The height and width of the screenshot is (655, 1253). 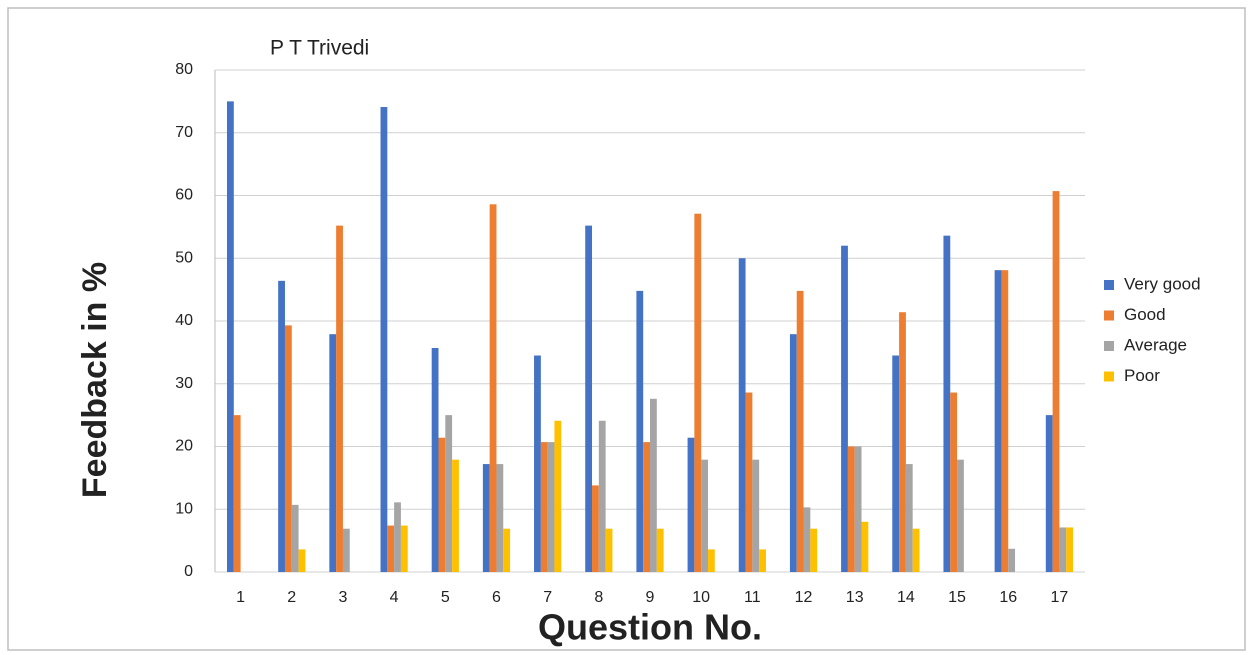 What do you see at coordinates (1142, 375) in the screenshot?
I see `legend-label: Poor` at bounding box center [1142, 375].